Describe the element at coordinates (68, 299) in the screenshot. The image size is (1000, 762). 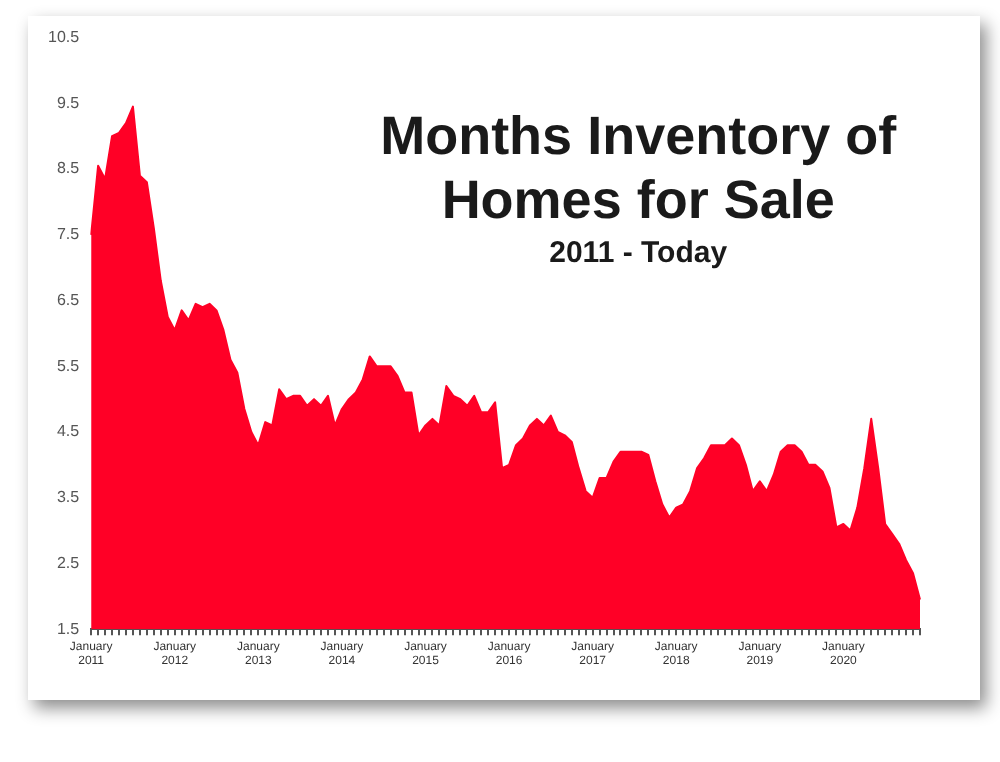
I see `y-tick-label: 6.5` at that location.